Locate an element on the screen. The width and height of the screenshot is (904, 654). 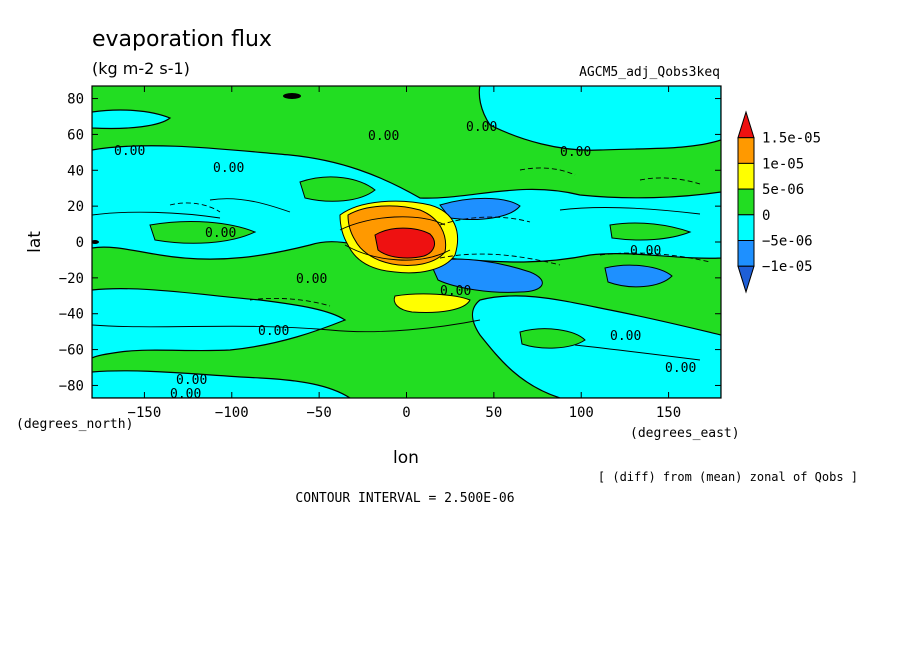
region-red-center is located at coordinates (405, 243).